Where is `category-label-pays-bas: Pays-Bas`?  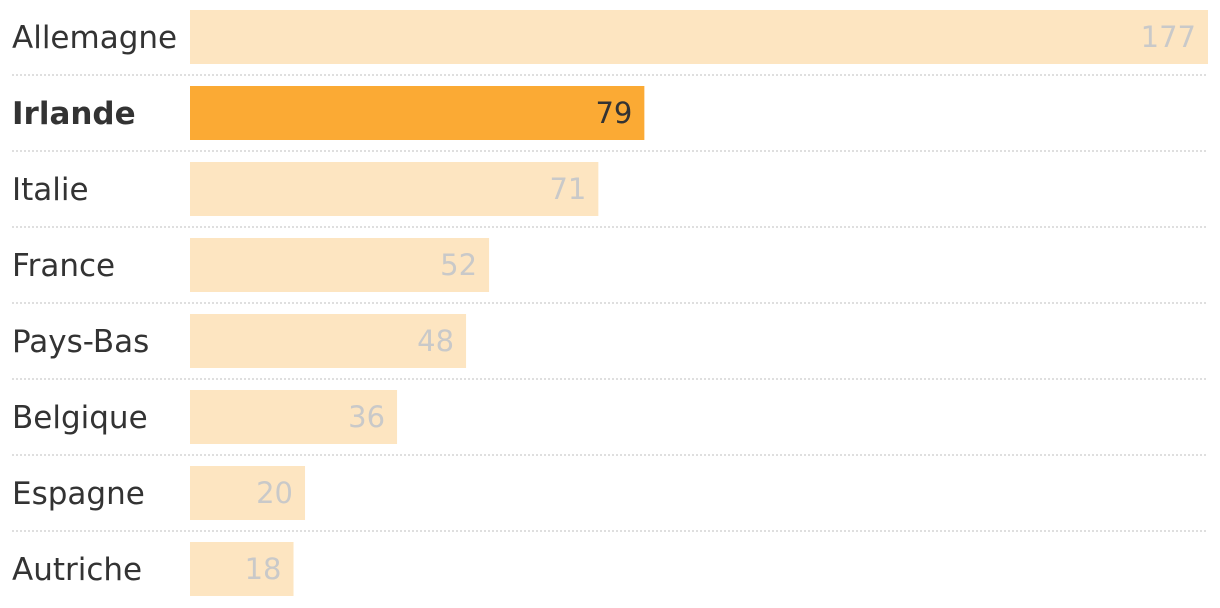 category-label-pays-bas: Pays-Bas is located at coordinates (80, 342).